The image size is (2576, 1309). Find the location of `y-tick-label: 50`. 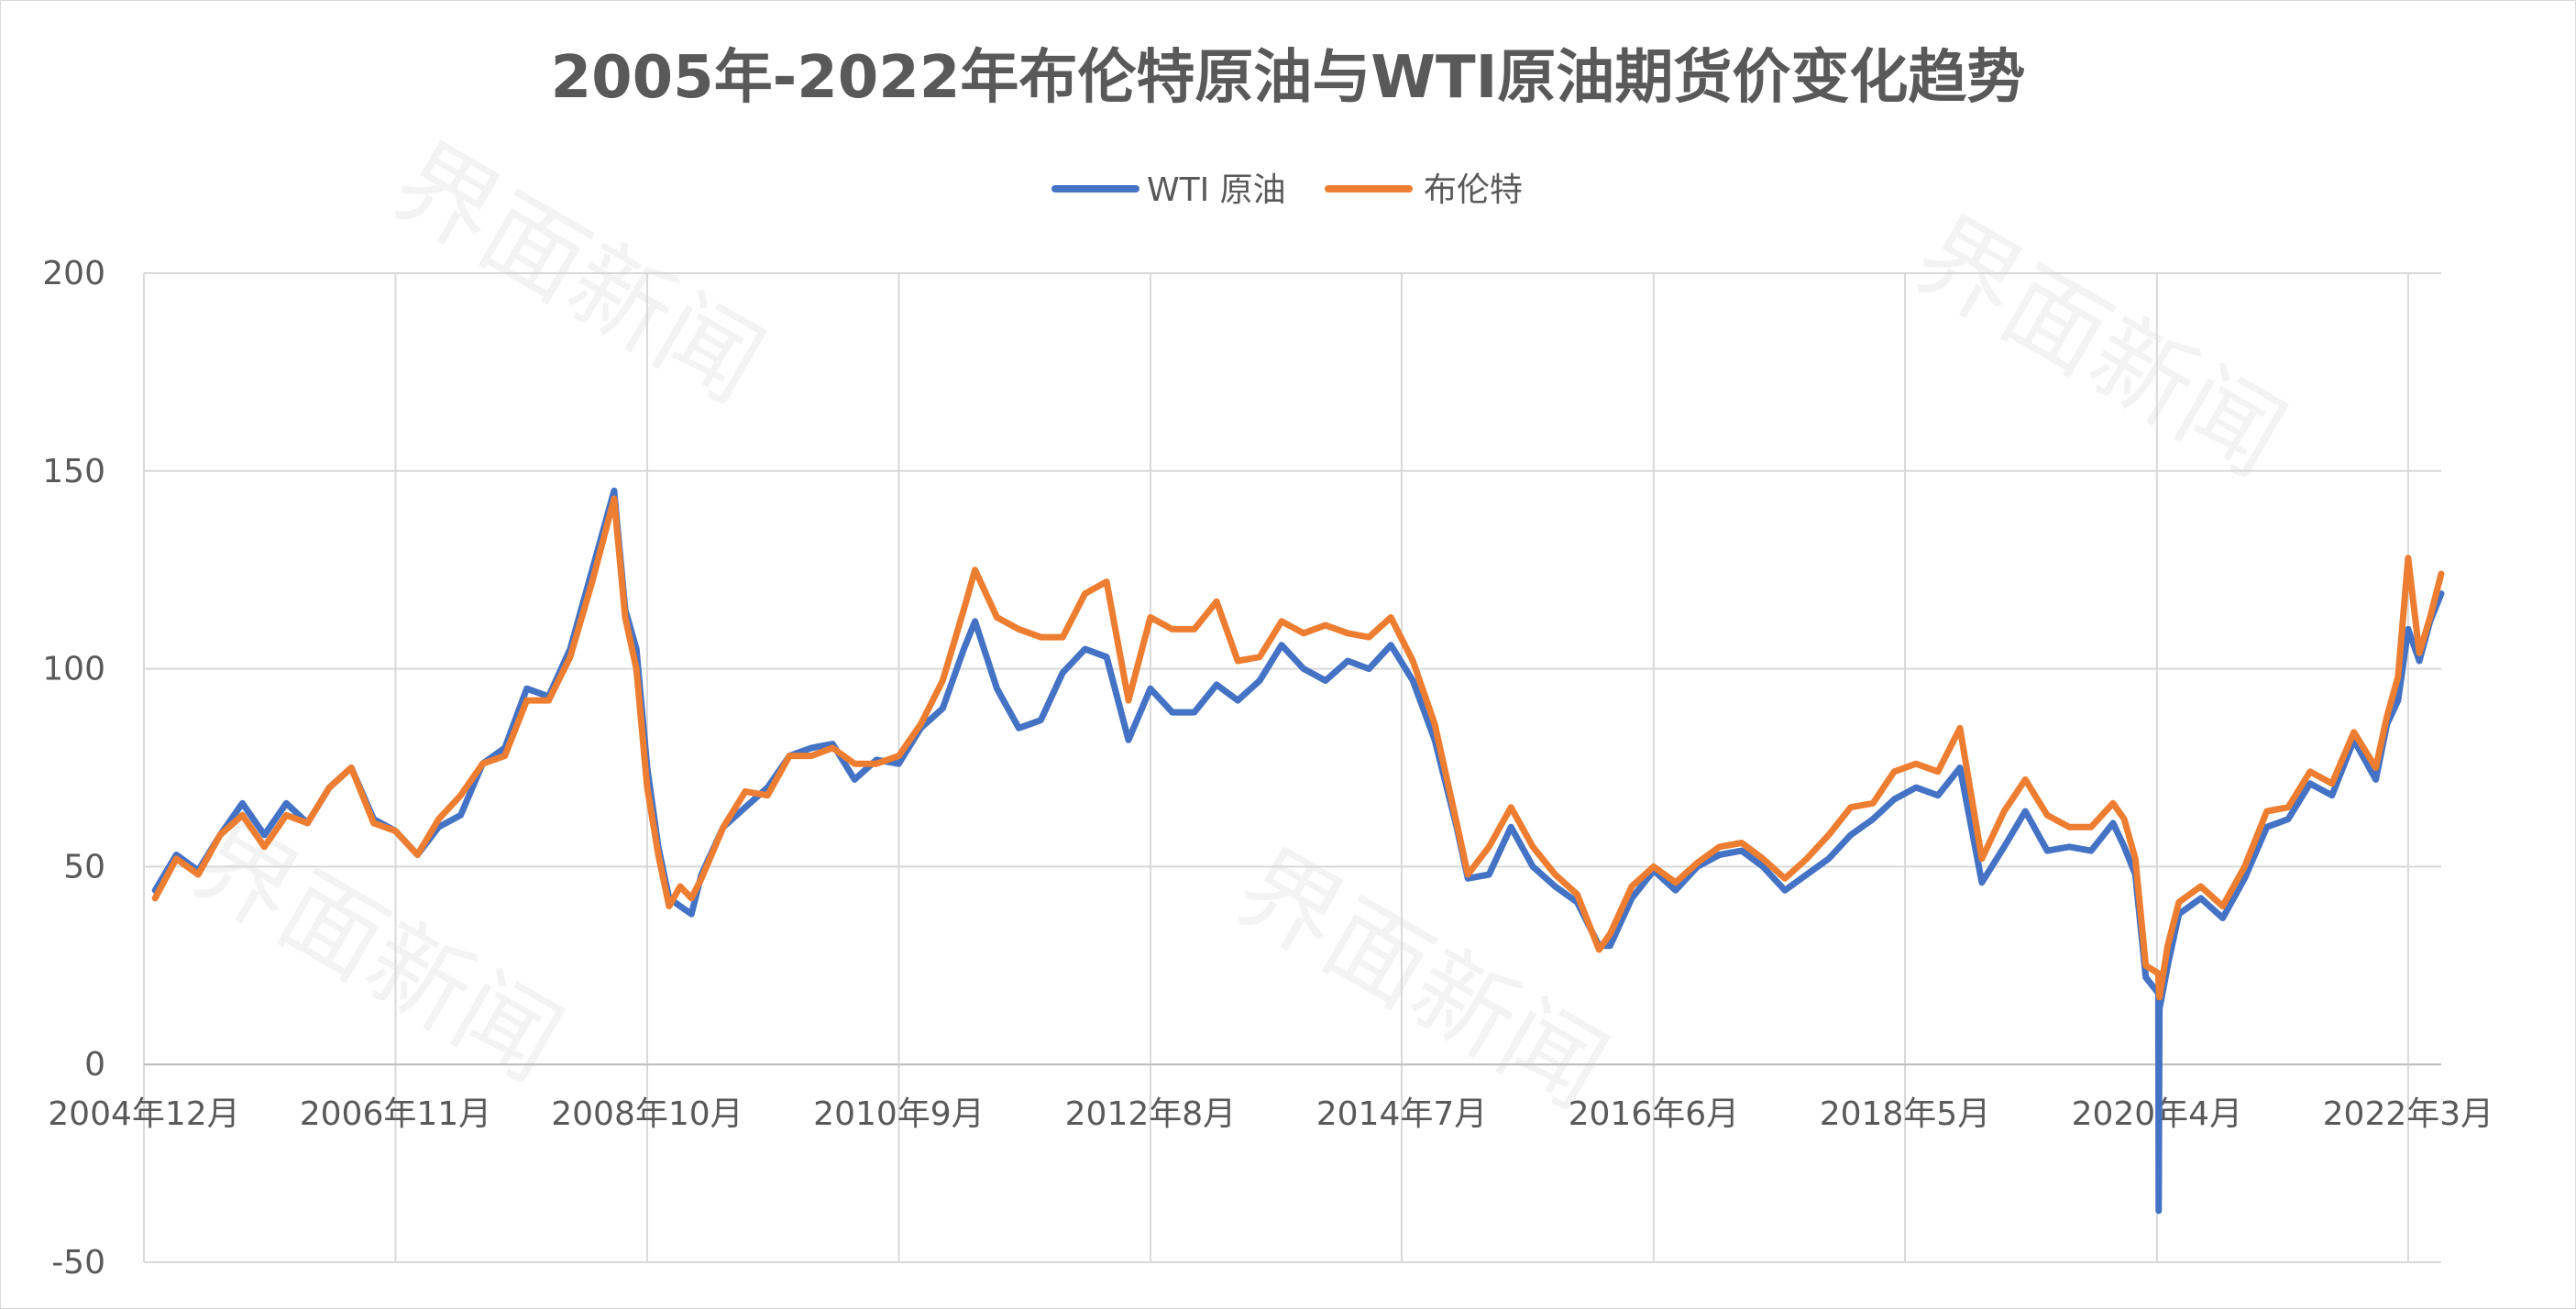

y-tick-label: 50 is located at coordinates (84, 867).